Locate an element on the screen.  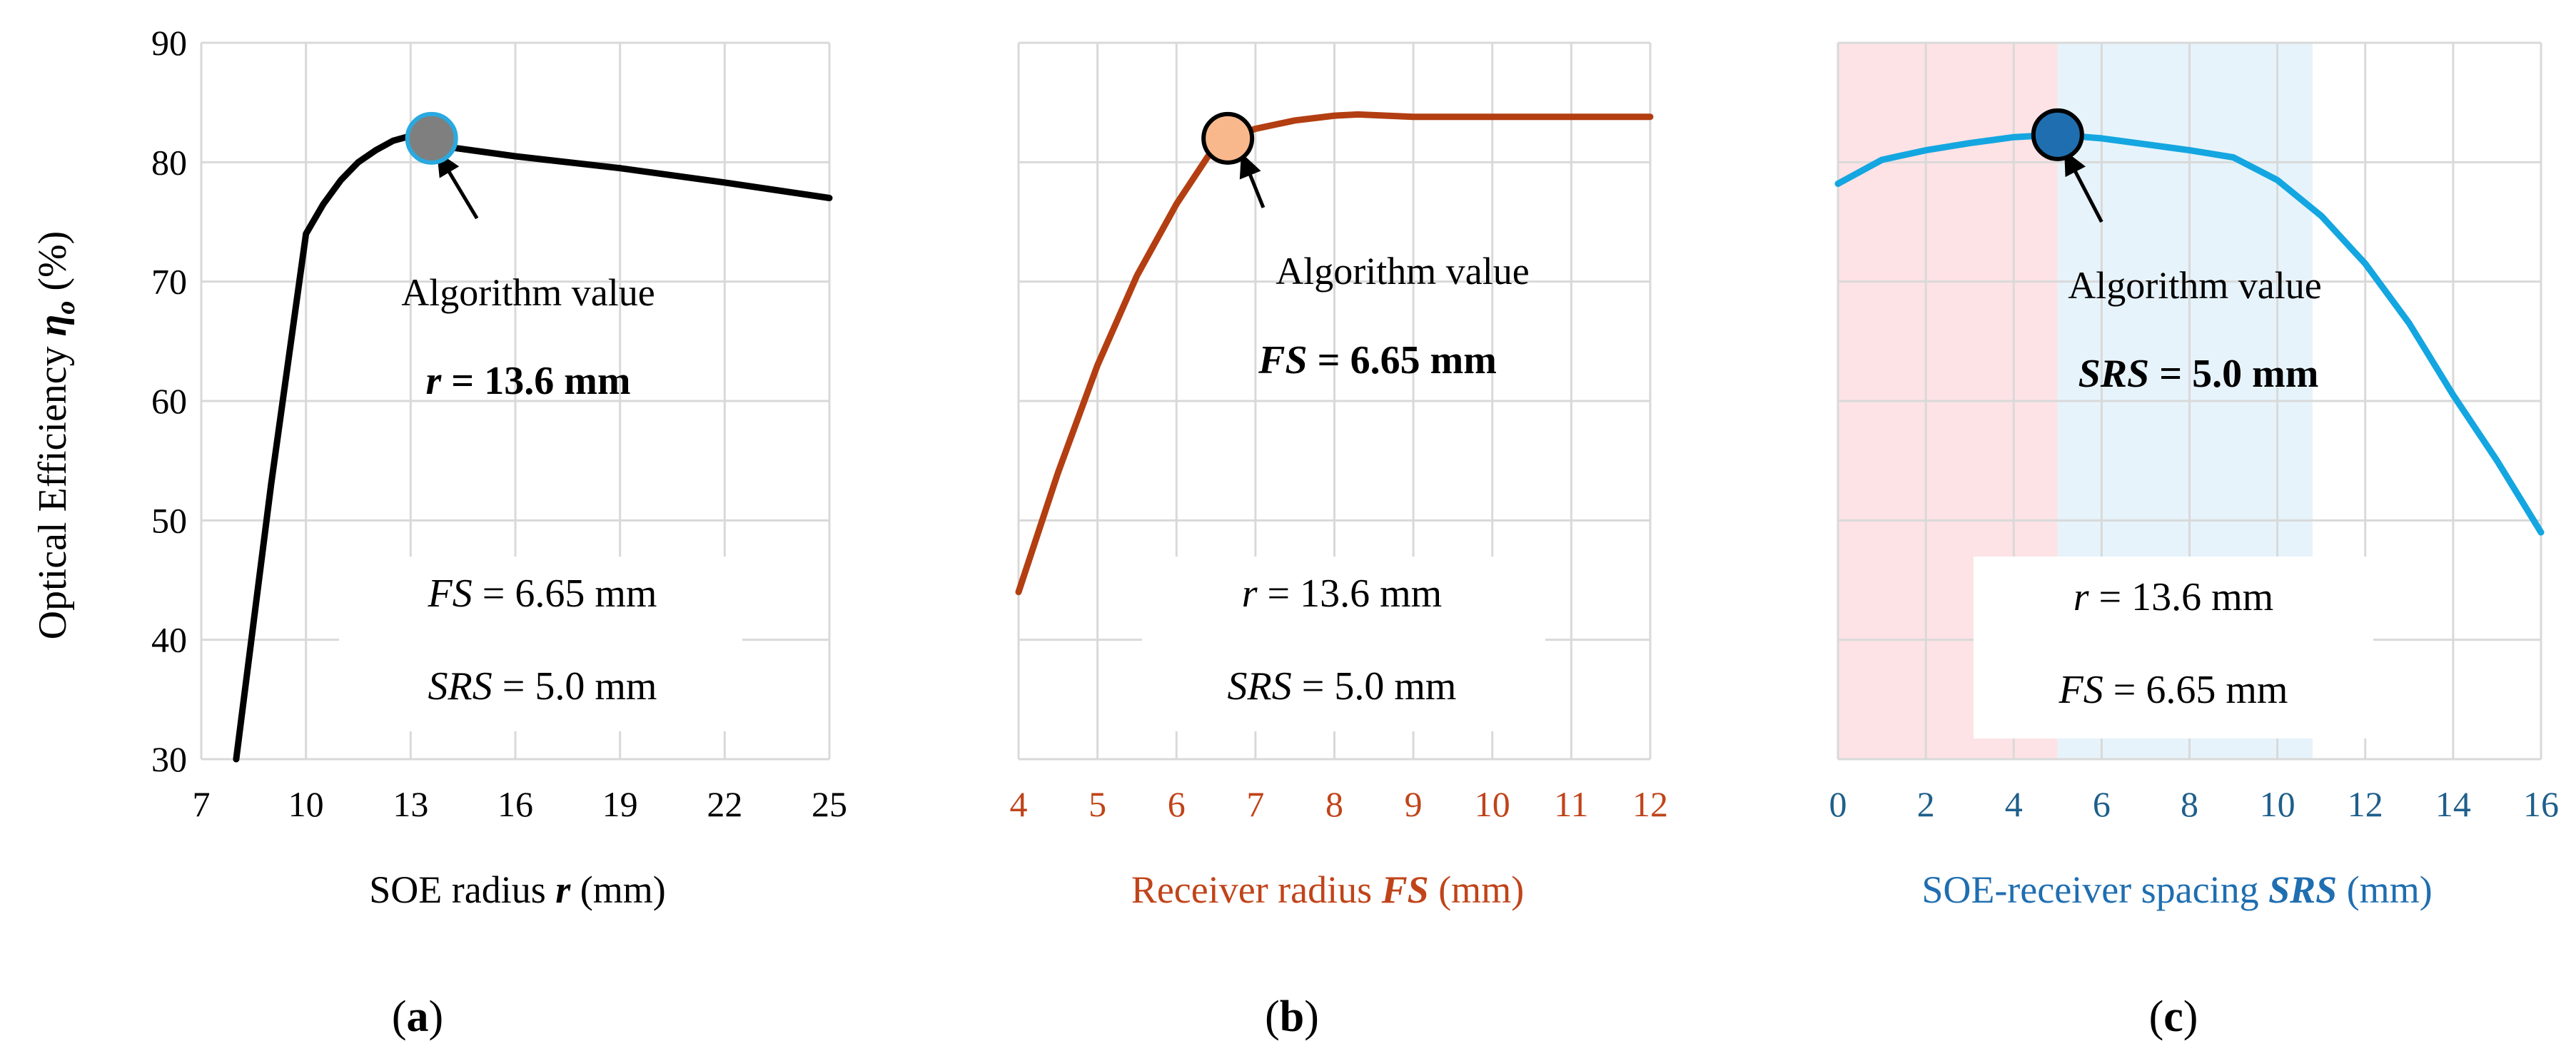
panel-a-ylabel-var: η is located at coordinates (53, 326).